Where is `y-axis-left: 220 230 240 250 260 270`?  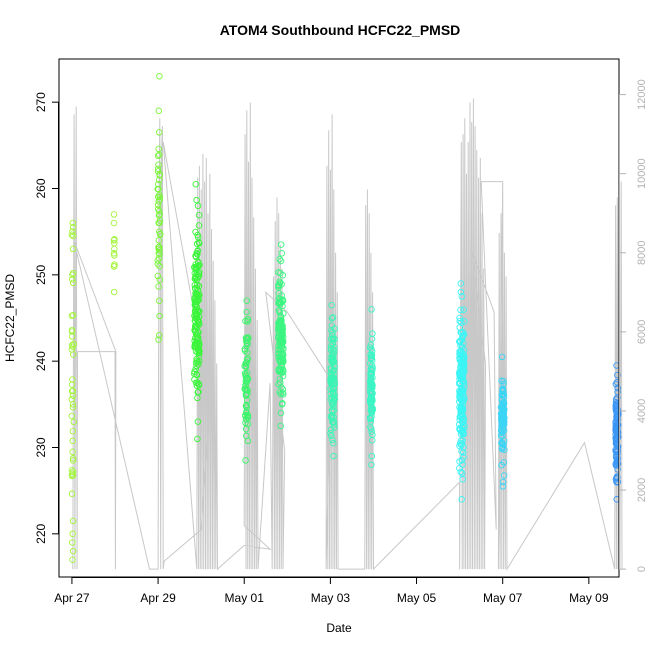
y-axis-left: 220 230 240 250 260 270 is located at coordinates (46, 318).